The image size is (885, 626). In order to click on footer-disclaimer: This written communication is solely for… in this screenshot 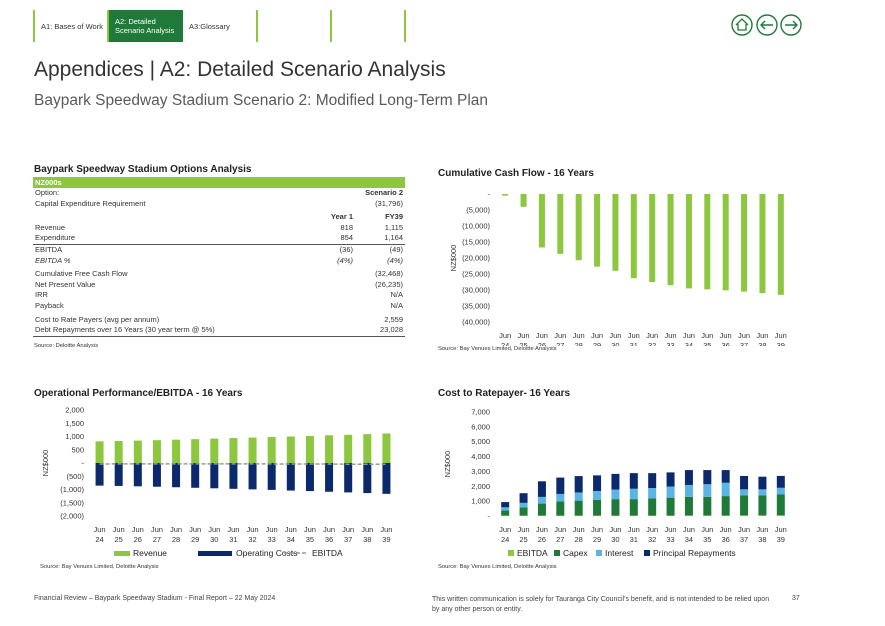, I will do `click(601, 604)`.